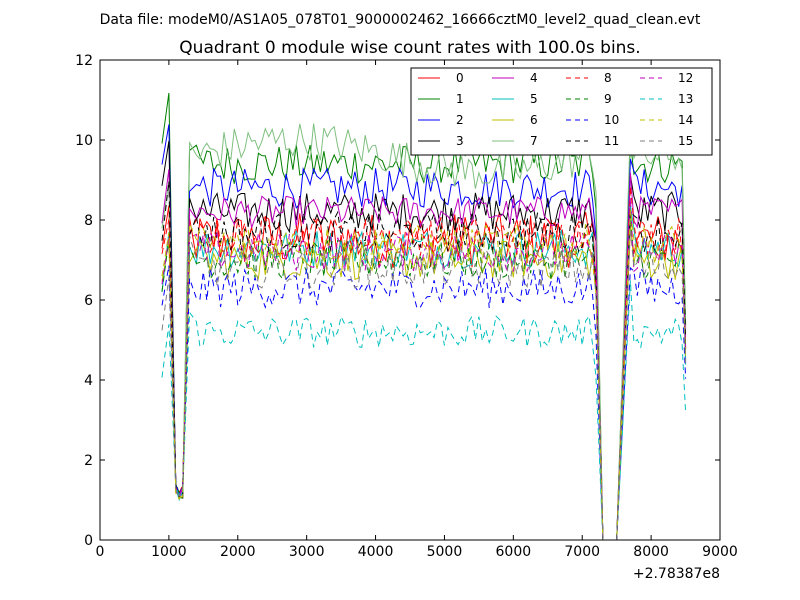 This screenshot has height=600, width=800. I want to click on y-tick-label: 0, so click(88, 541).